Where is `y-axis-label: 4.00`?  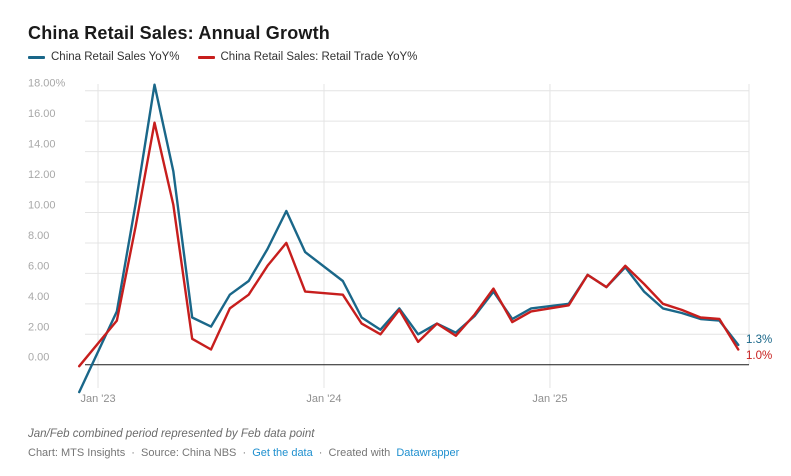
y-axis-label: 4.00 is located at coordinates (38, 297).